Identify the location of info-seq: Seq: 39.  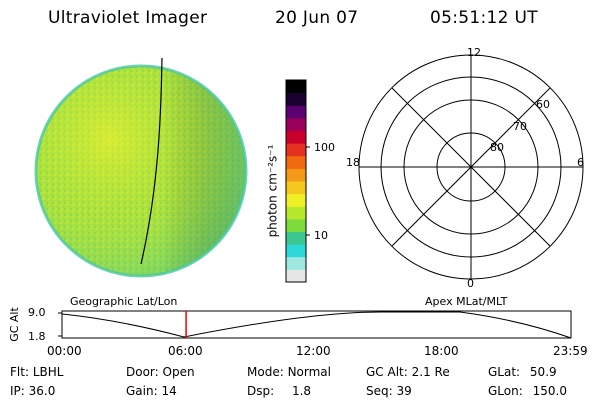
(389, 391).